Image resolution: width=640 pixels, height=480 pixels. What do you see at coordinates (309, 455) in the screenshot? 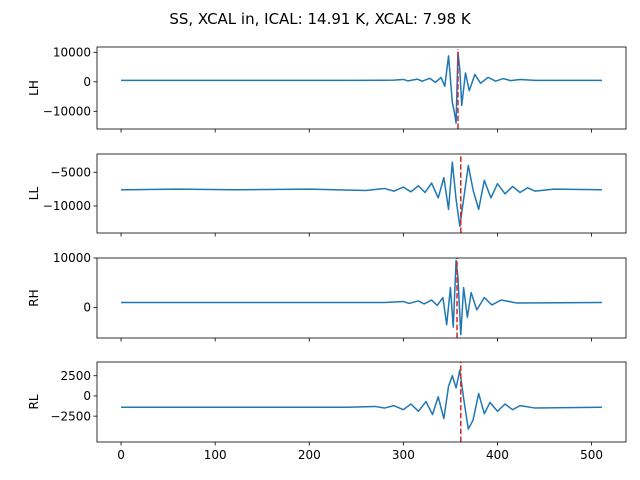
I see `x-tick-label: 200` at bounding box center [309, 455].